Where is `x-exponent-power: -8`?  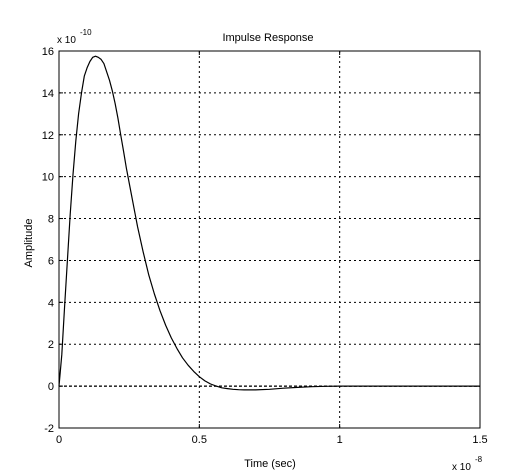 x-exponent-power: -8 is located at coordinates (479, 459).